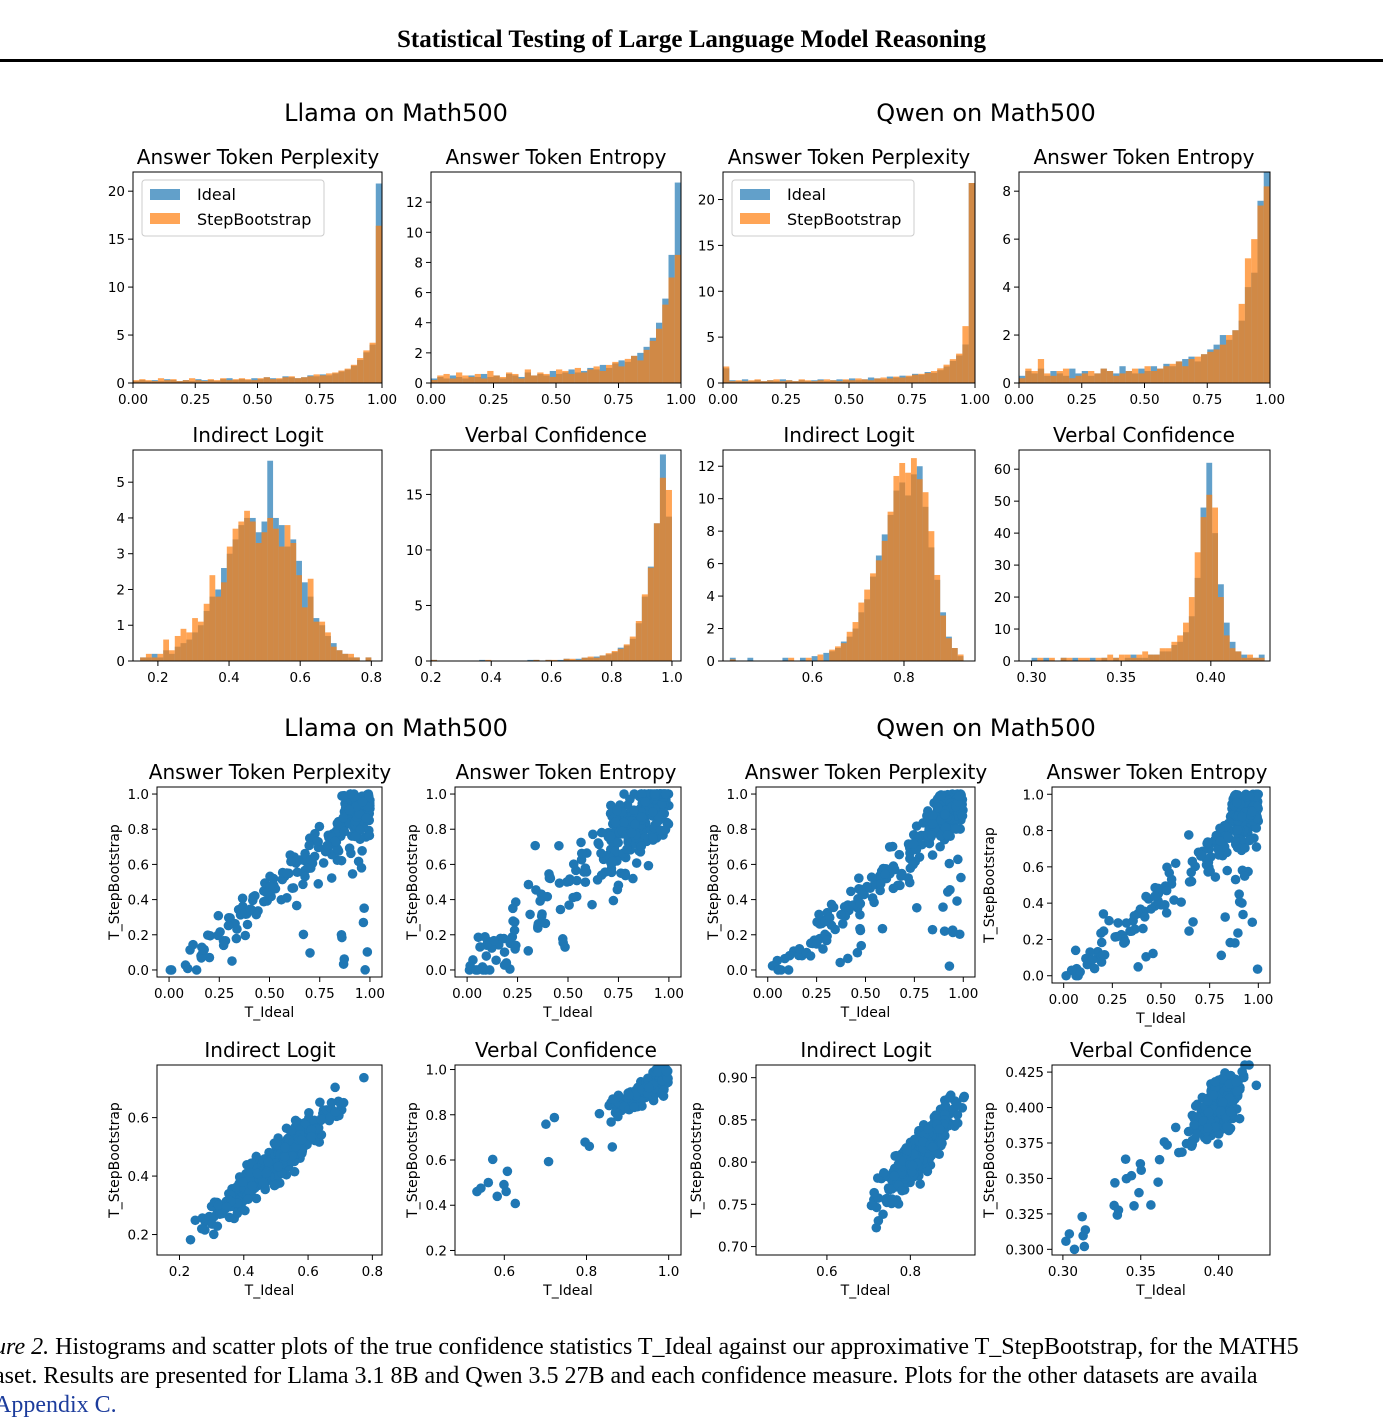 The image size is (1383, 1420). Describe the element at coordinates (116, 288) in the screenshot. I see `y-tick-label: 10` at that location.